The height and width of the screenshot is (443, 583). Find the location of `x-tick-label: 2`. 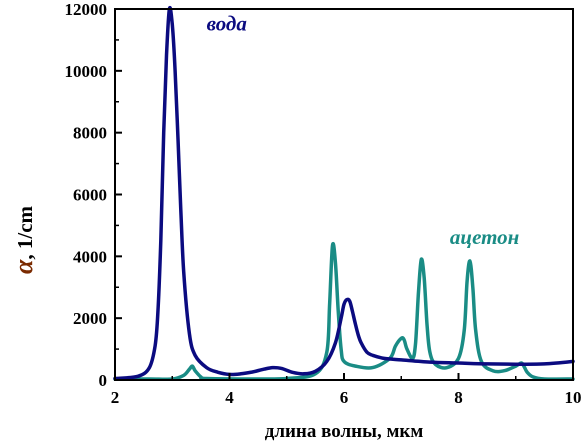

x-tick-label: 2 is located at coordinates (115, 397).